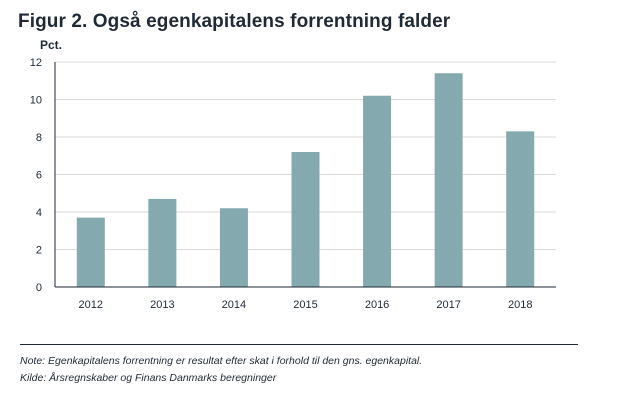  What do you see at coordinates (377, 305) in the screenshot?
I see `x-tick-label: 2016` at bounding box center [377, 305].